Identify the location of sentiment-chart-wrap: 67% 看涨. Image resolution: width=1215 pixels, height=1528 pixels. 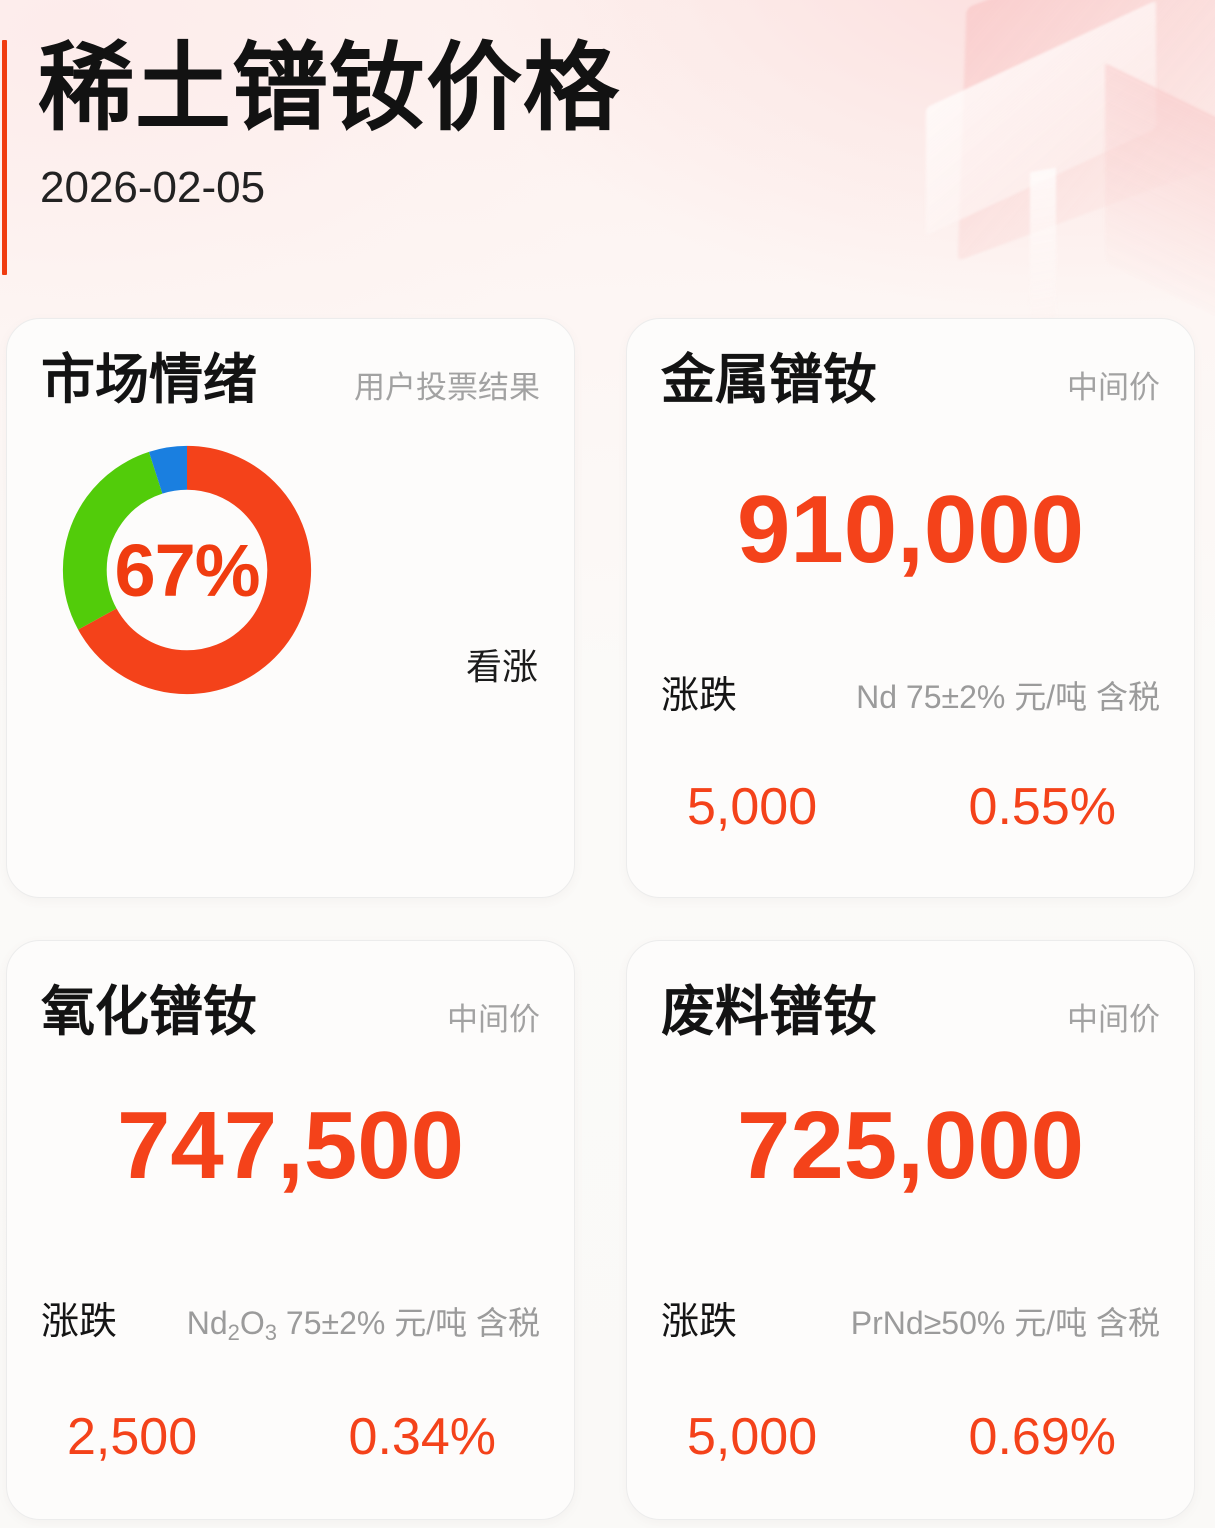
(290, 625).